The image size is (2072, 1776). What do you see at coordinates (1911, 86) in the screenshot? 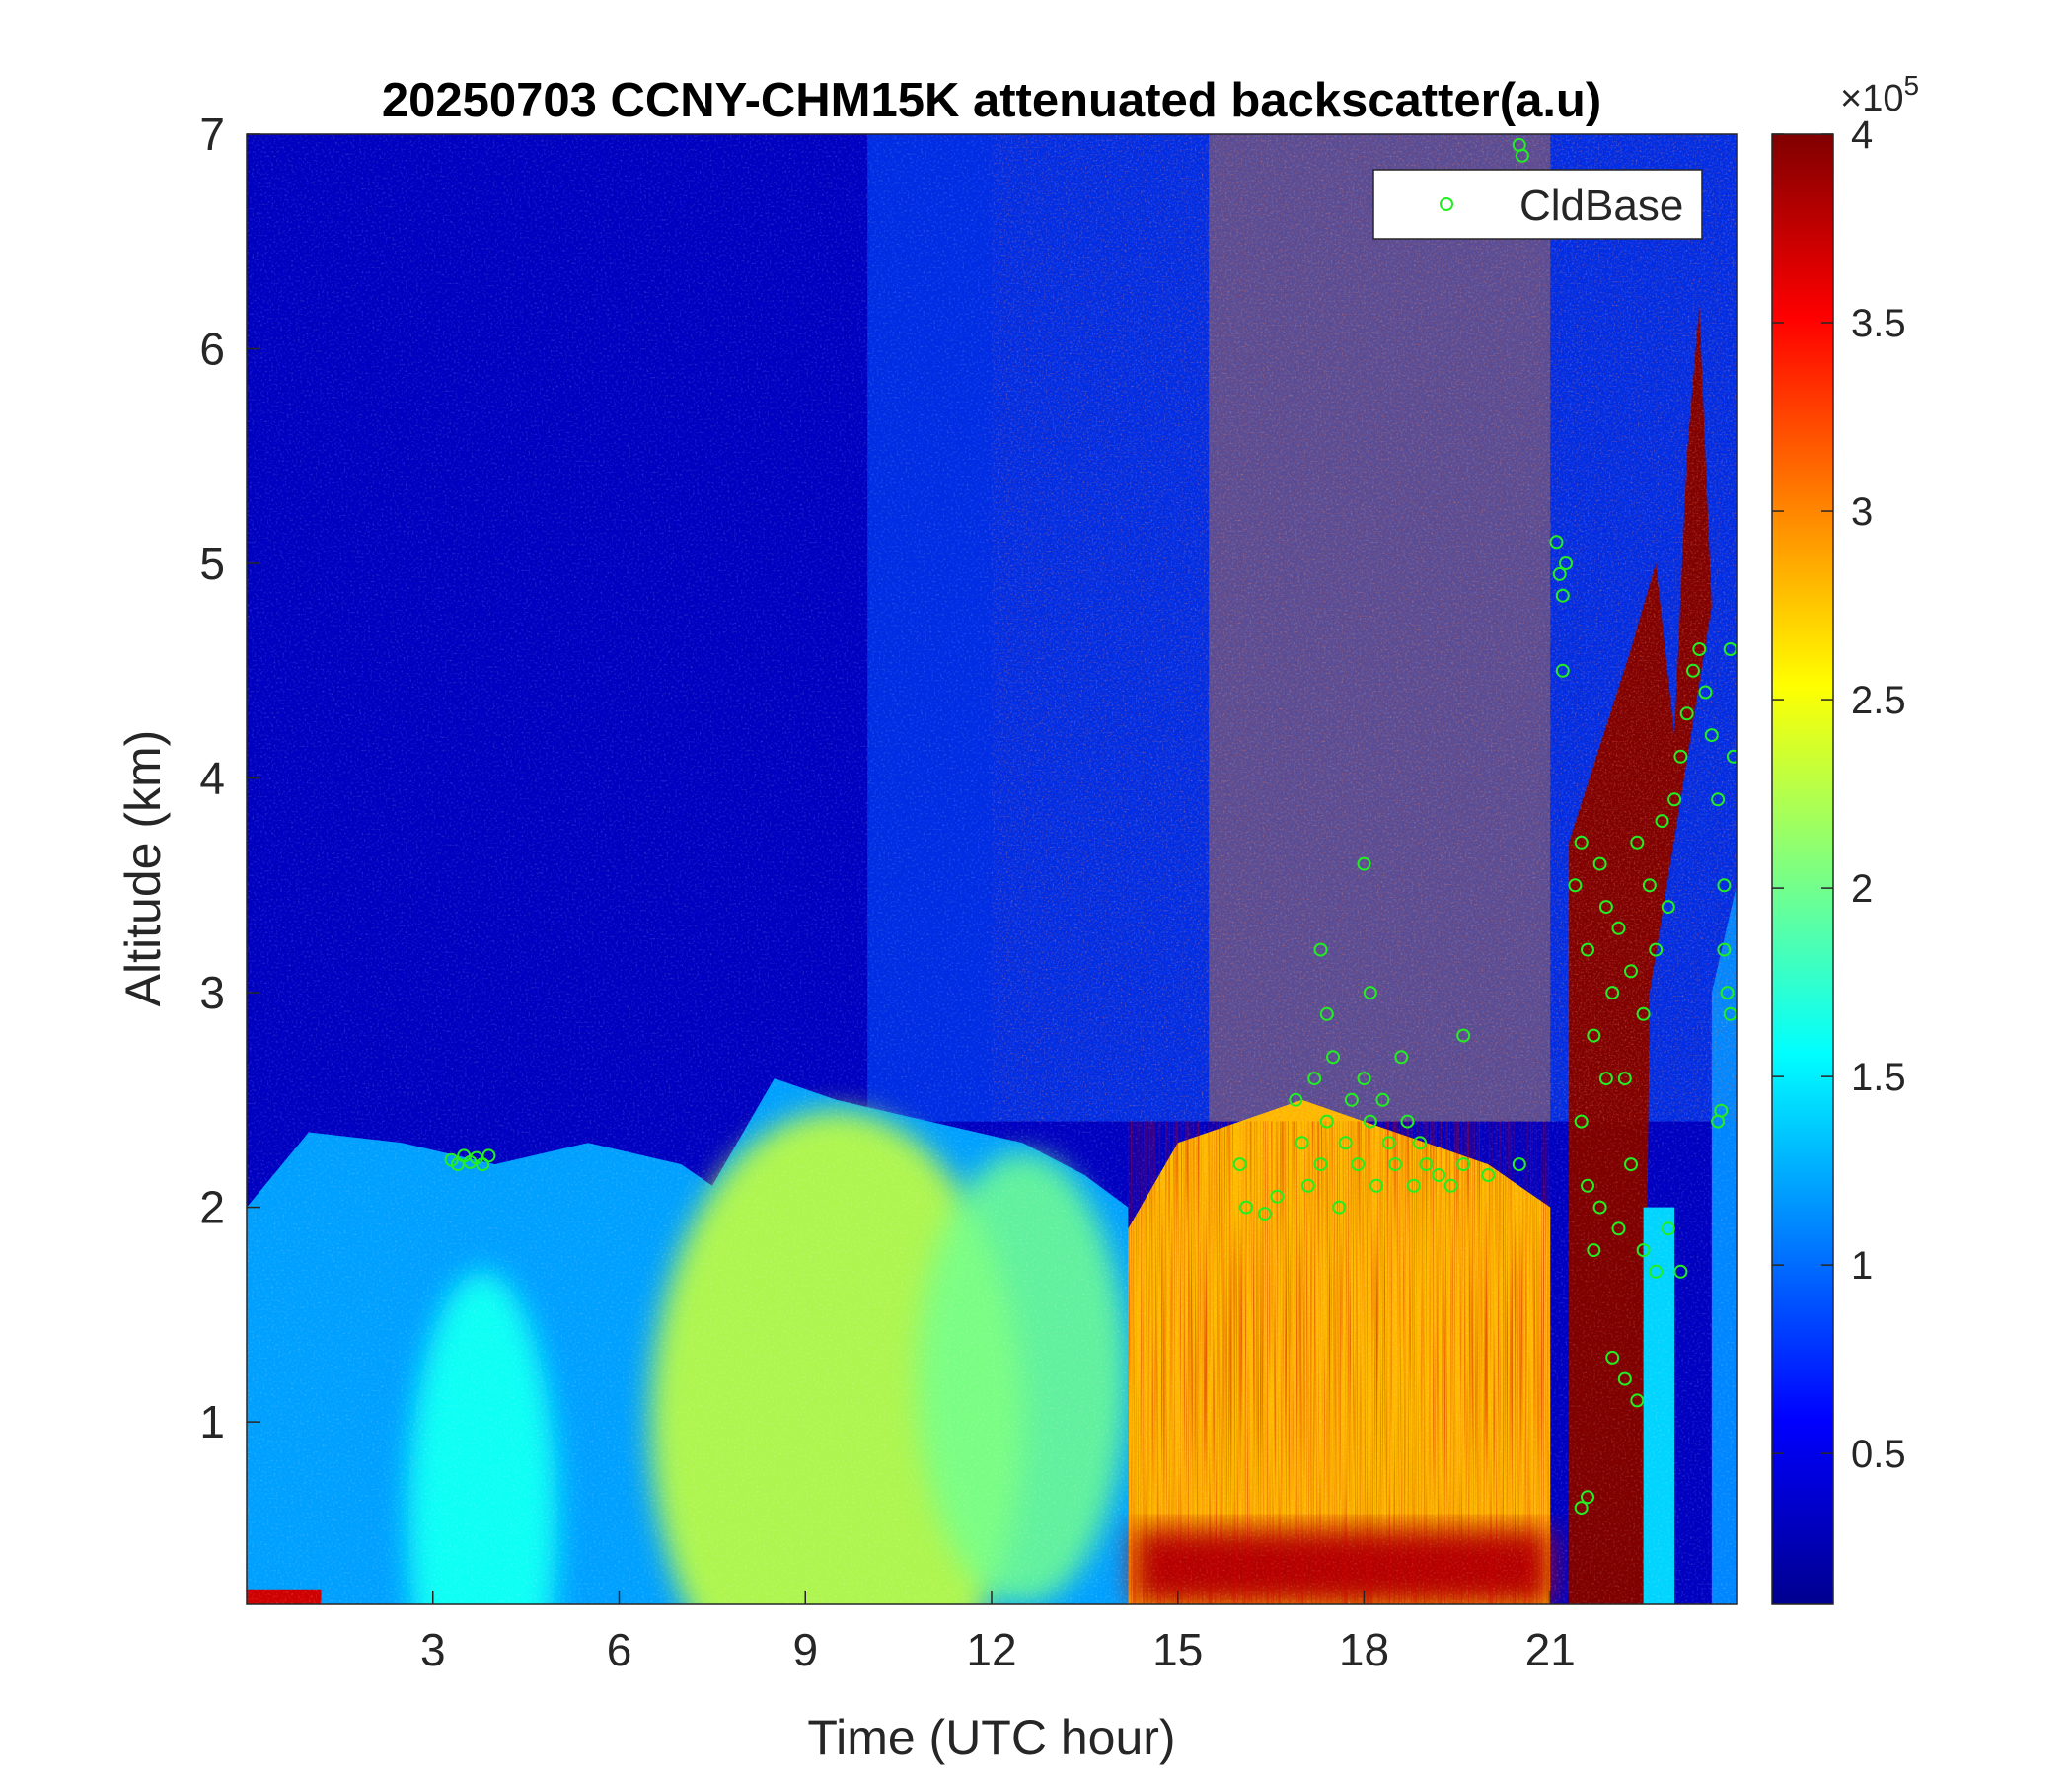
I see `colorbar-exponent: 5` at bounding box center [1911, 86].